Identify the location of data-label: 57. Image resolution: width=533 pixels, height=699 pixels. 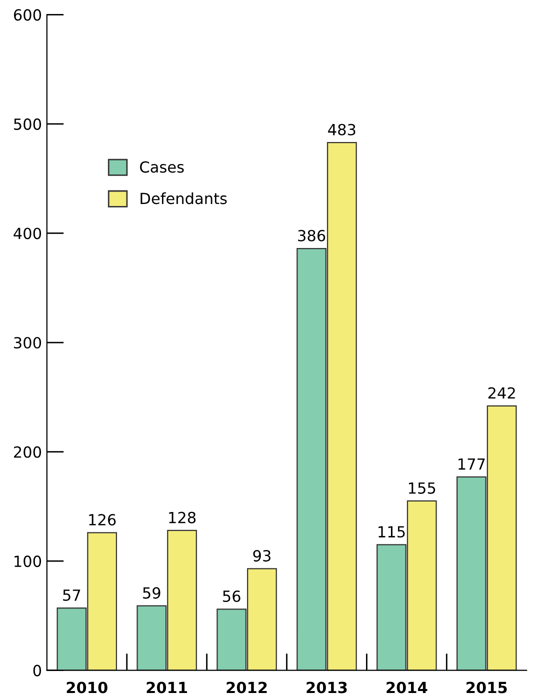
(71, 595).